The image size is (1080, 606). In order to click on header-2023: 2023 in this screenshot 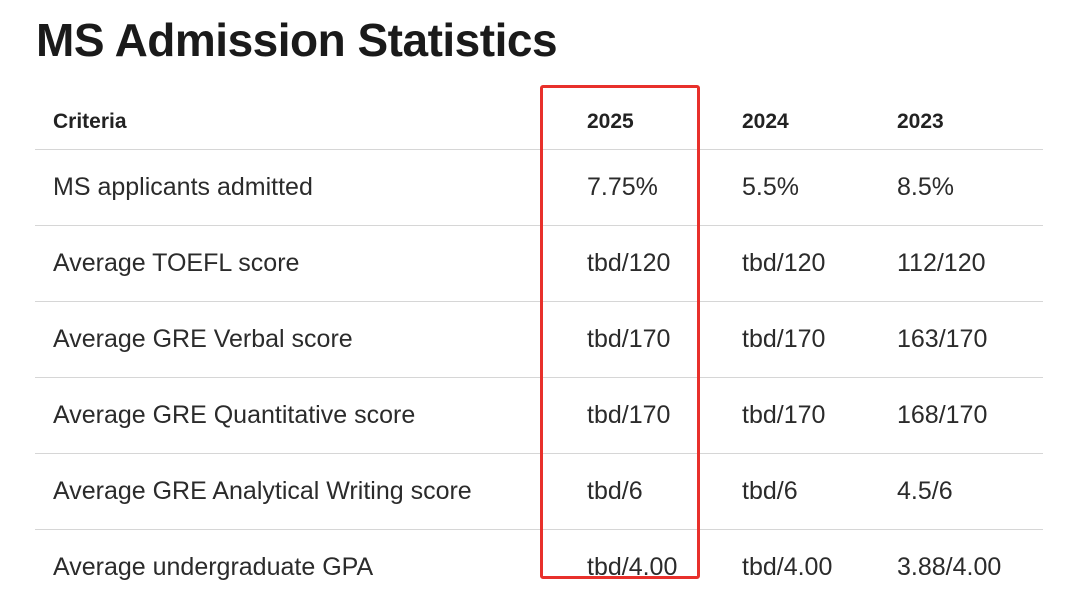, I will do `click(970, 122)`.